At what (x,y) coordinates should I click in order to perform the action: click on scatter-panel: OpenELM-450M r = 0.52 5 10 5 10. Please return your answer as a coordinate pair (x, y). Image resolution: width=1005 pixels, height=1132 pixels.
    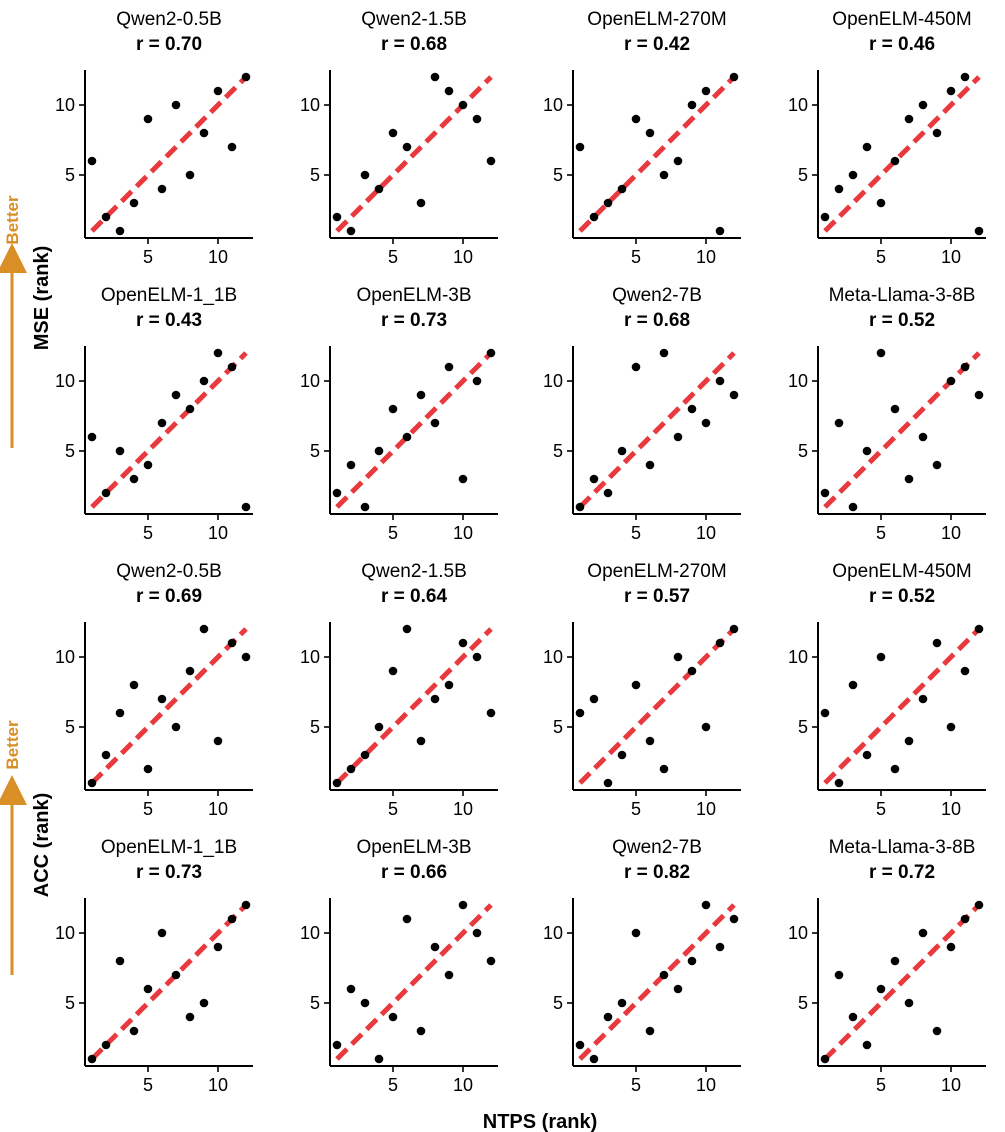
    Looking at the image, I should click on (887, 690).